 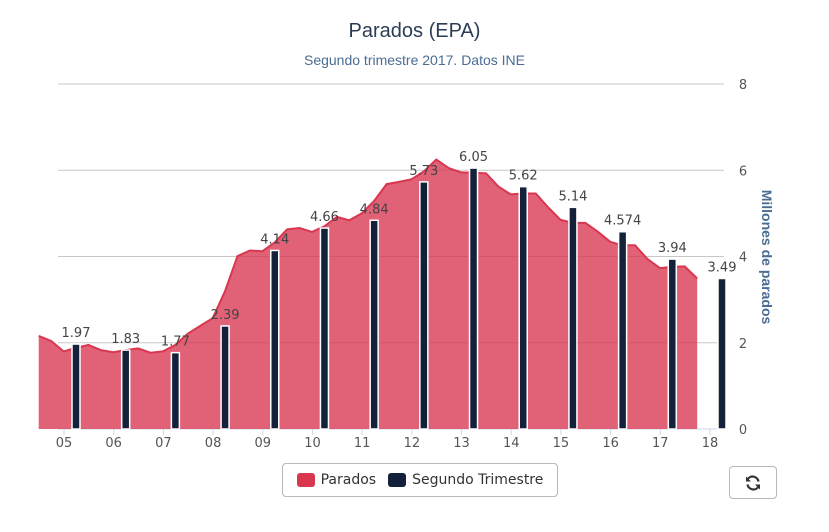 What do you see at coordinates (412, 443) in the screenshot?
I see `x-tick-label: 12` at bounding box center [412, 443].